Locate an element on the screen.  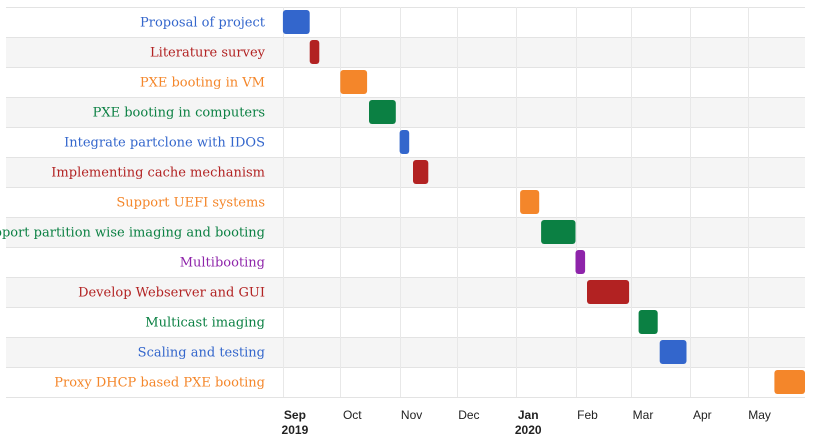
task-label: Multicast imaging is located at coordinates (205, 323).